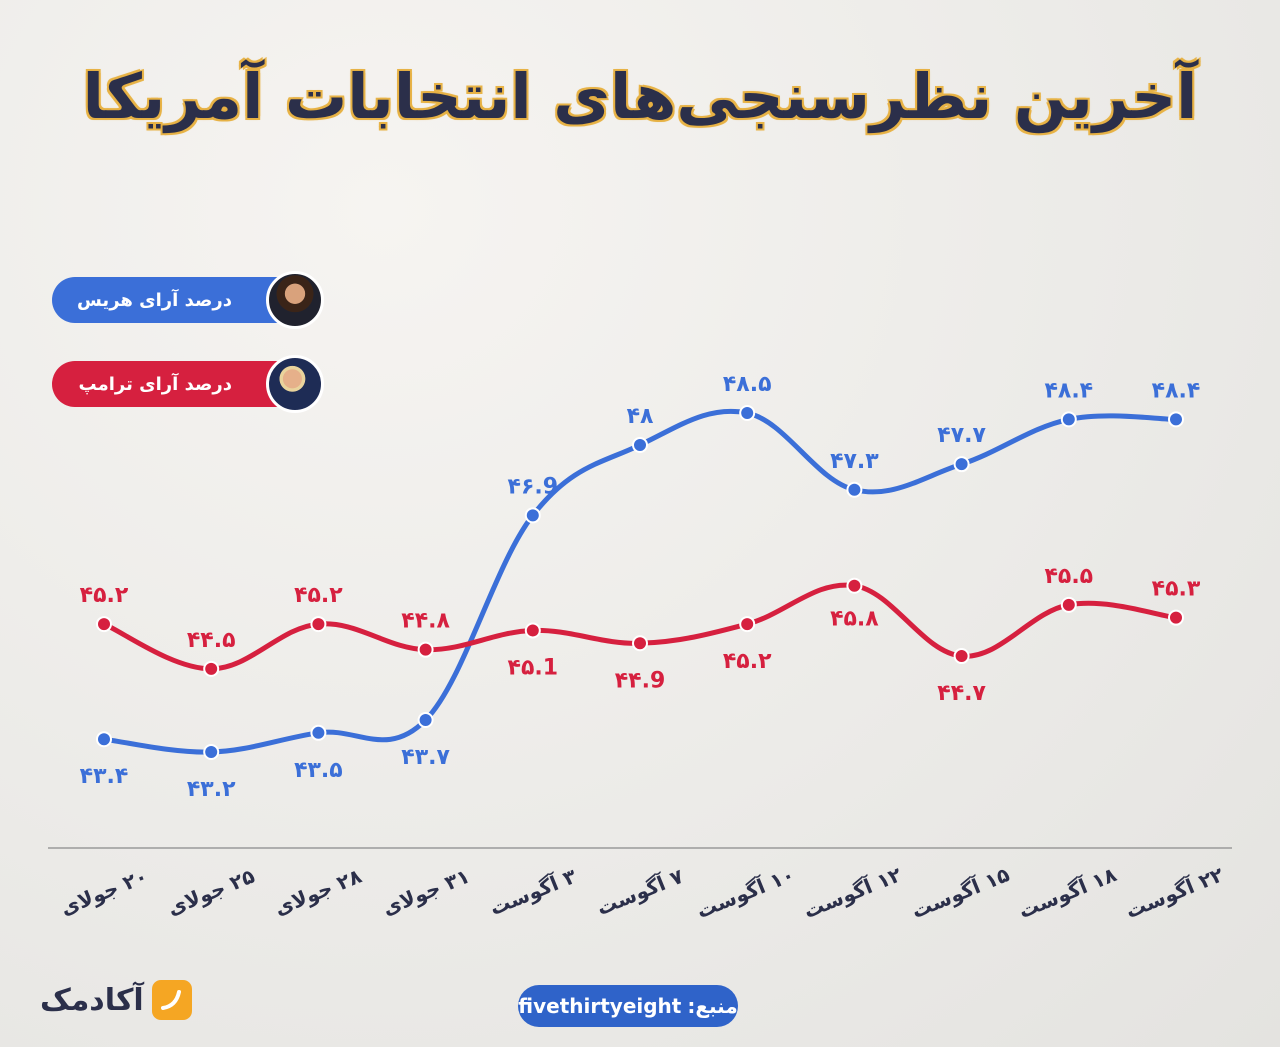 Image resolution: width=1280 pixels, height=1047 pixels. I want to click on data-label-harris: ۴۶.9, so click(533, 486).